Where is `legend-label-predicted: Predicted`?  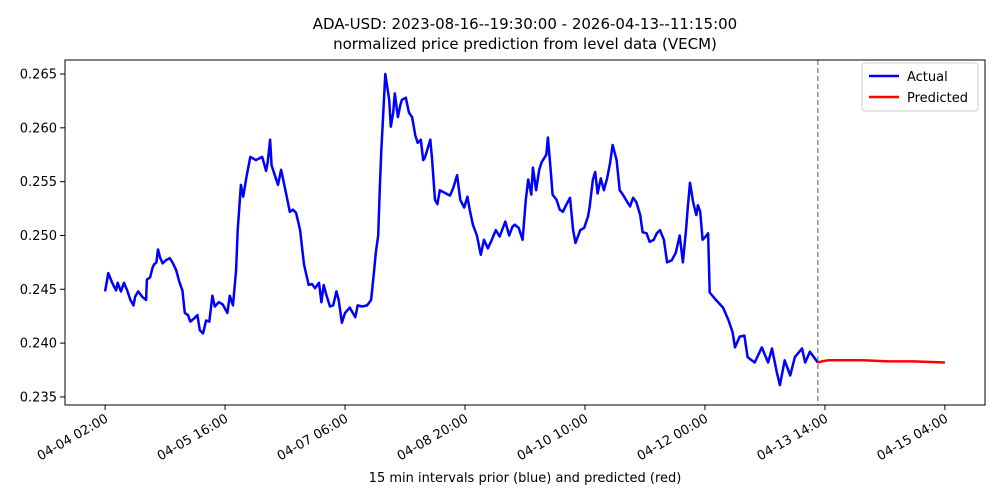 legend-label-predicted: Predicted is located at coordinates (937, 98).